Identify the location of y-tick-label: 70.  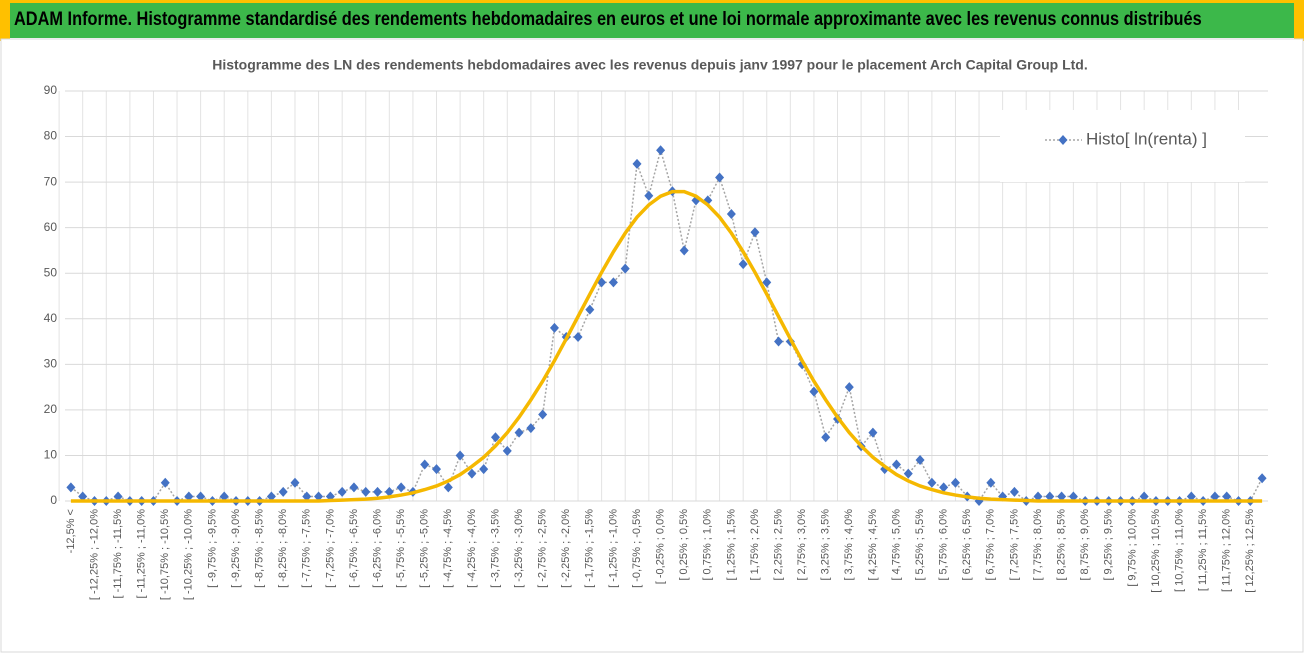
(51, 181).